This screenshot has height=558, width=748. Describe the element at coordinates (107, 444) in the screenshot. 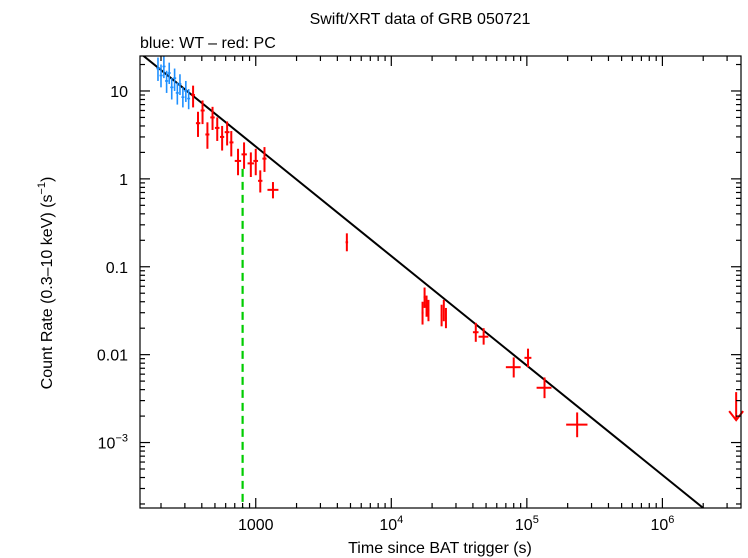

I see `y-tick-label-base: 10` at that location.